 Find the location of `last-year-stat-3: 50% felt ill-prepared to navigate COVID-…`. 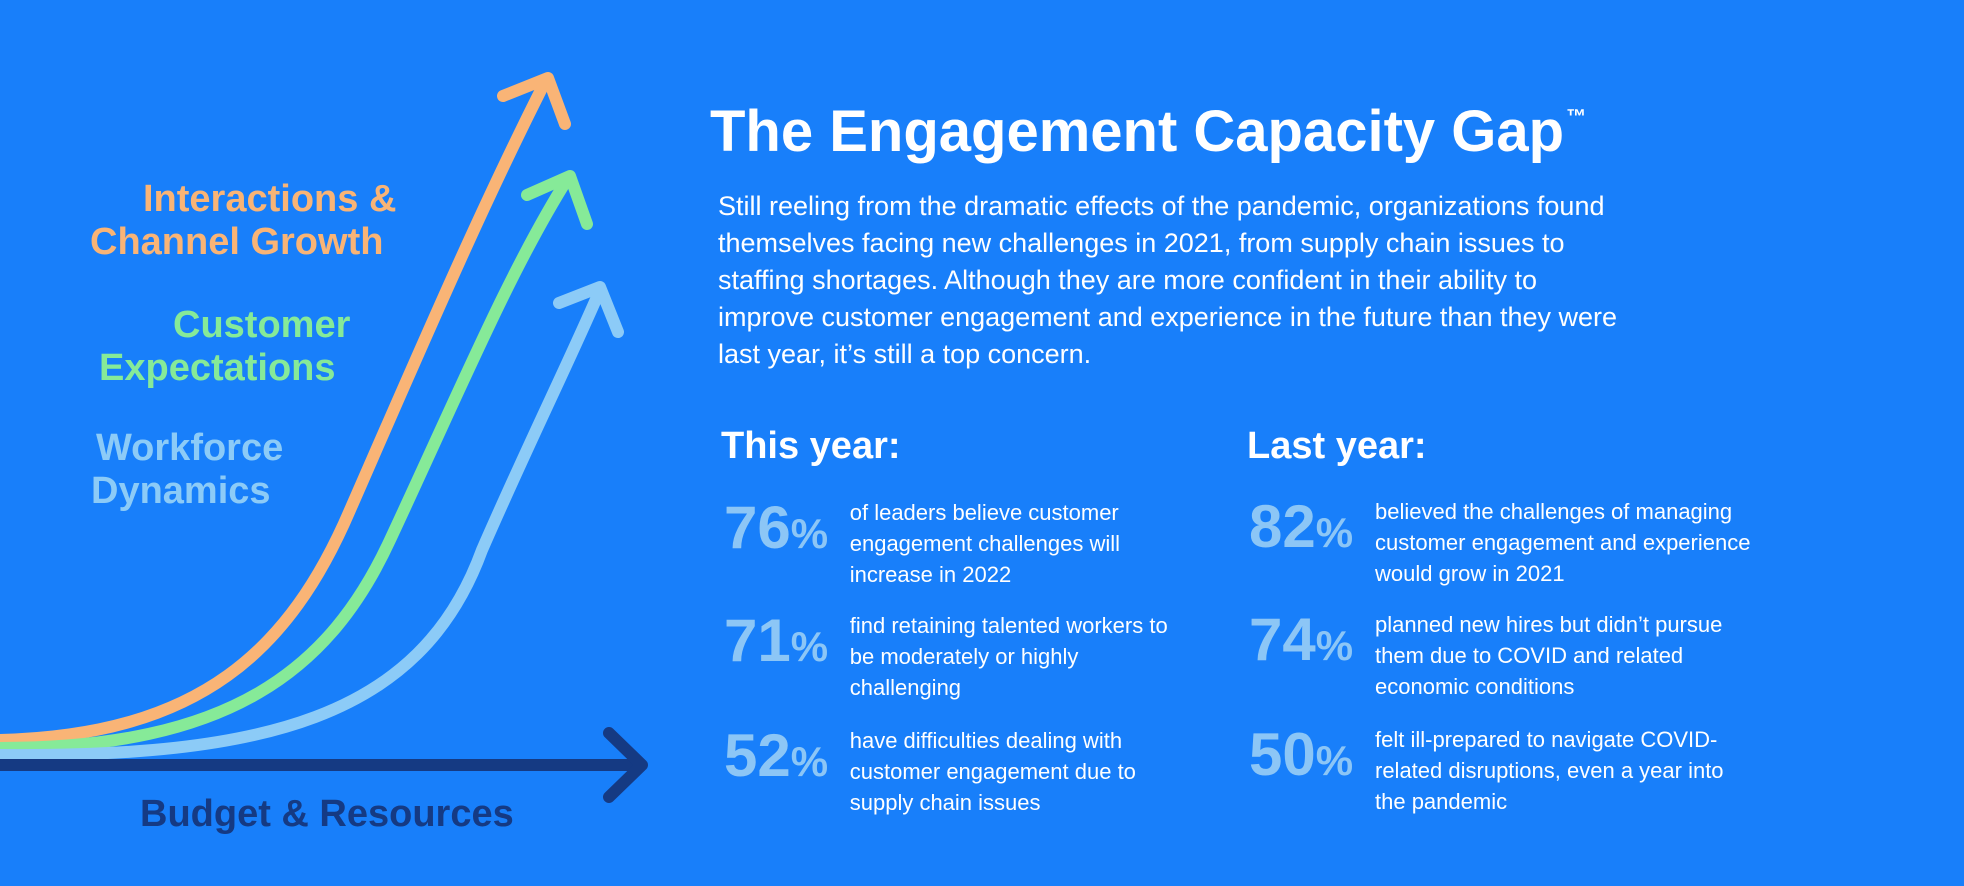

last-year-stat-3: 50% felt ill-prepared to navigate COVID-… is located at coordinates (1509, 770).